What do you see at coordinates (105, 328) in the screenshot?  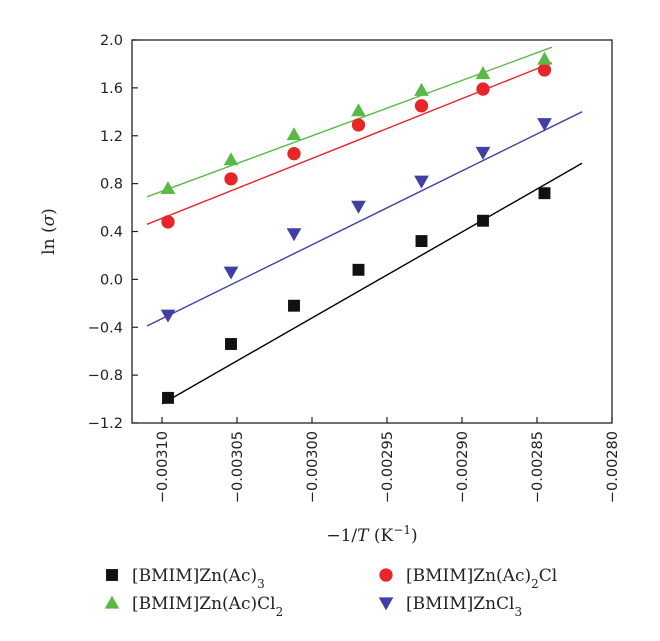 I see `y-tick-label: −0.4` at bounding box center [105, 328].